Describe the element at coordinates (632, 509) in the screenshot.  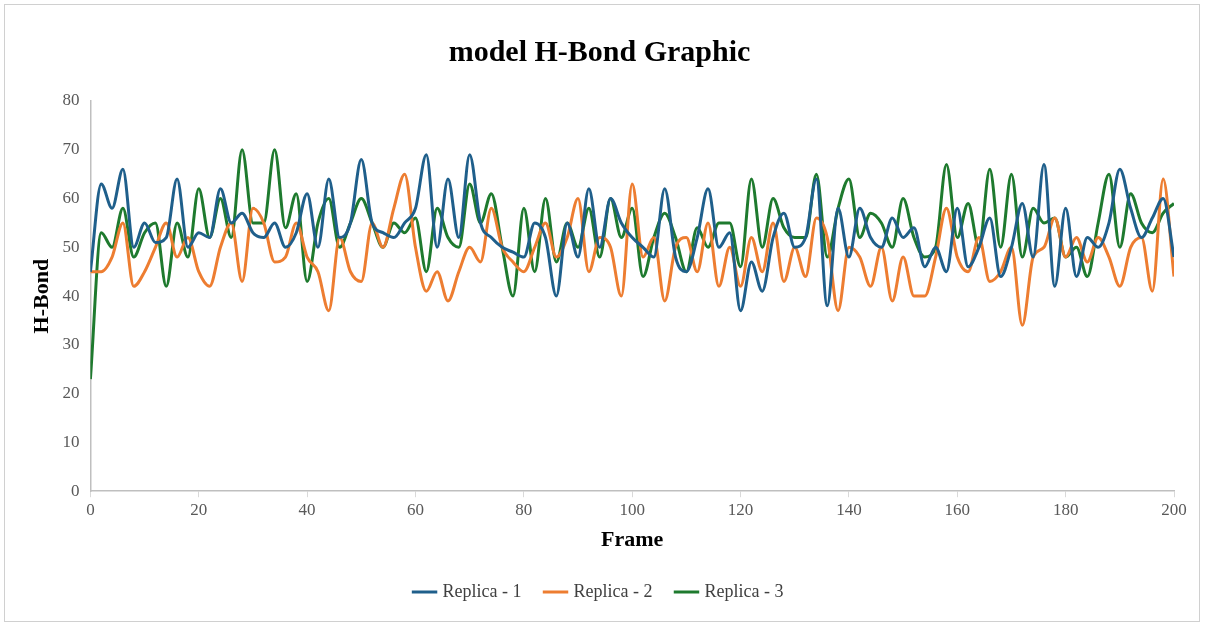
I see `x-tick-label: 100` at that location.